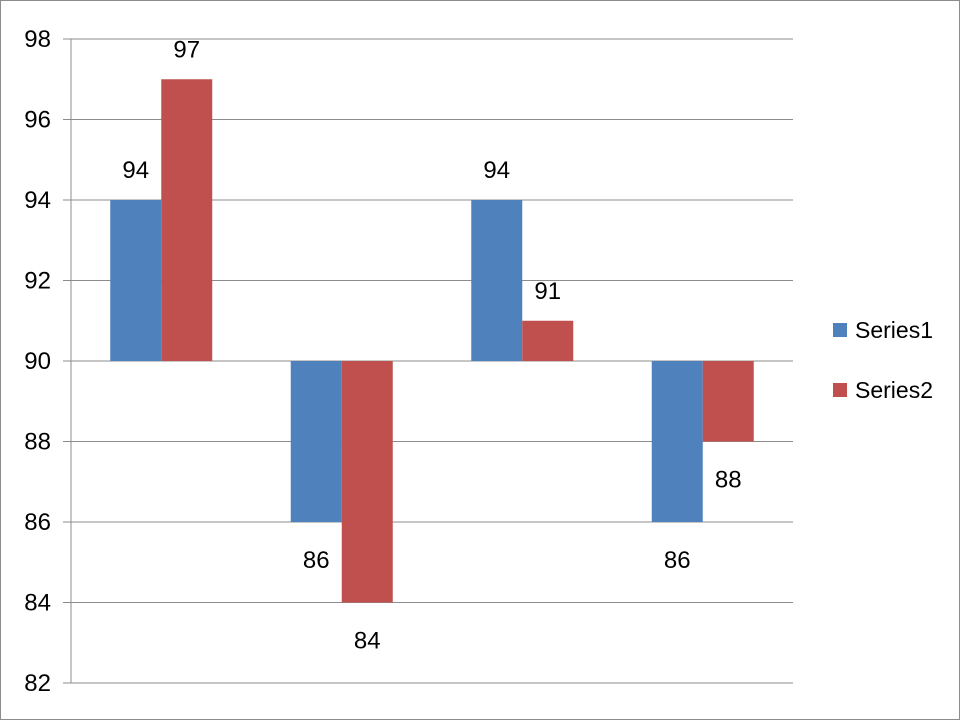  Describe the element at coordinates (728, 480) in the screenshot. I see `data-label: 88` at that location.